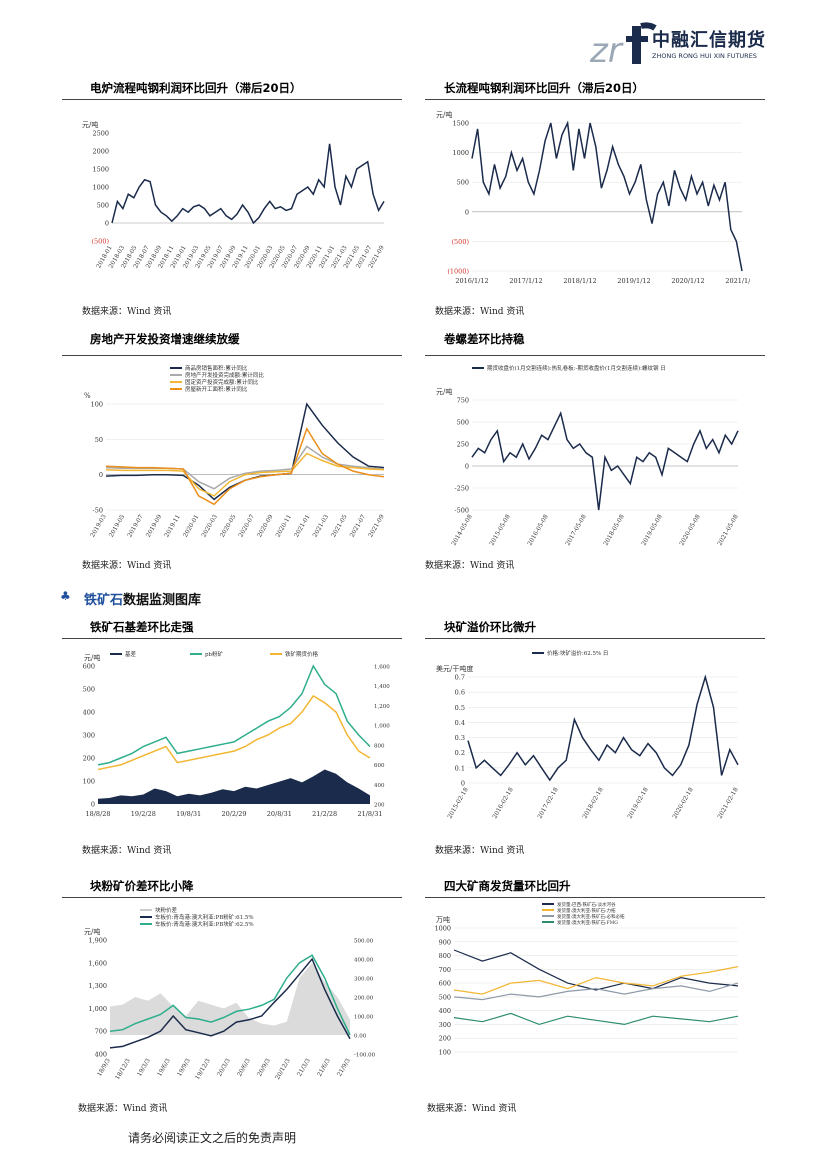 This screenshot has height=1169, width=826. Describe the element at coordinates (265, 525) in the screenshot. I see `x-tick-label: 2020-09` at that location.